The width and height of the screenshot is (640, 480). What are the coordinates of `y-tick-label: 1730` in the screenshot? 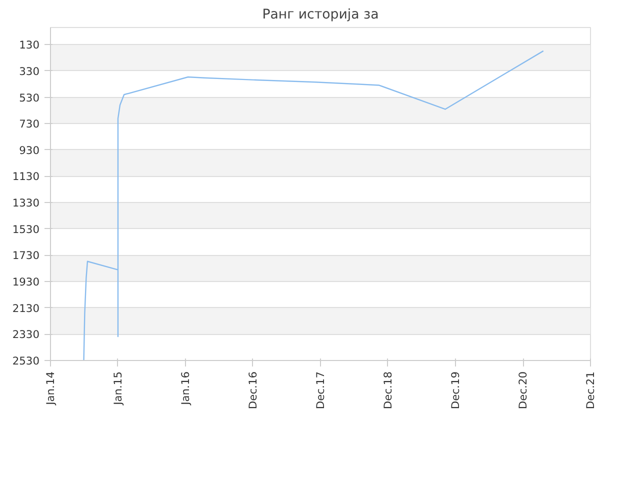 It's located at (26, 255).